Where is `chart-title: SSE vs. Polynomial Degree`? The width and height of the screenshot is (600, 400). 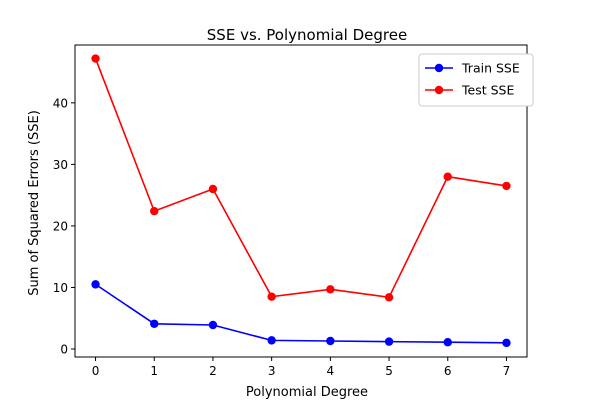 chart-title: SSE vs. Polynomial Degree is located at coordinates (307, 35).